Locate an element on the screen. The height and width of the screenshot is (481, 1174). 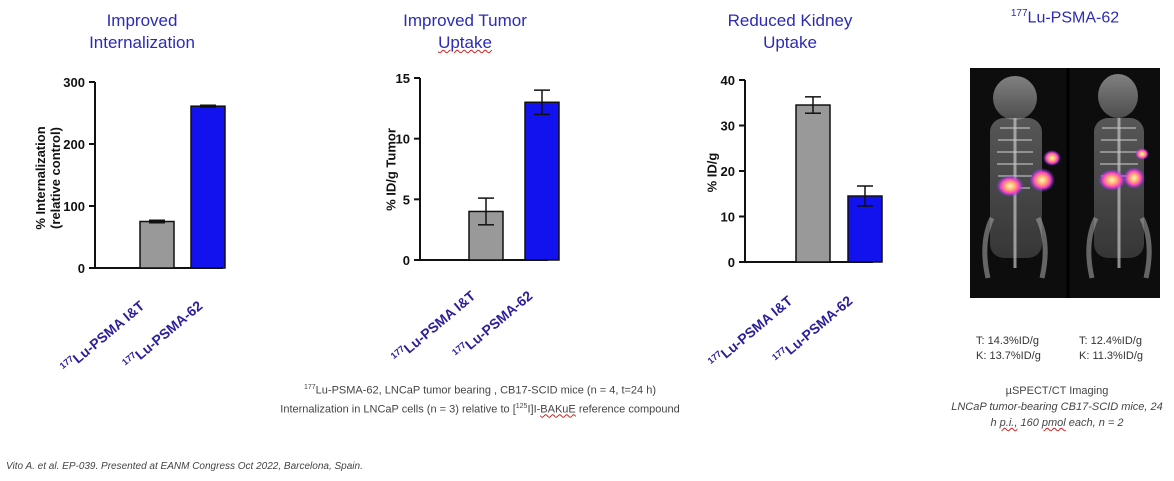
imaging-method: µSPECT/CT Imaging is located at coordinates (1057, 391).